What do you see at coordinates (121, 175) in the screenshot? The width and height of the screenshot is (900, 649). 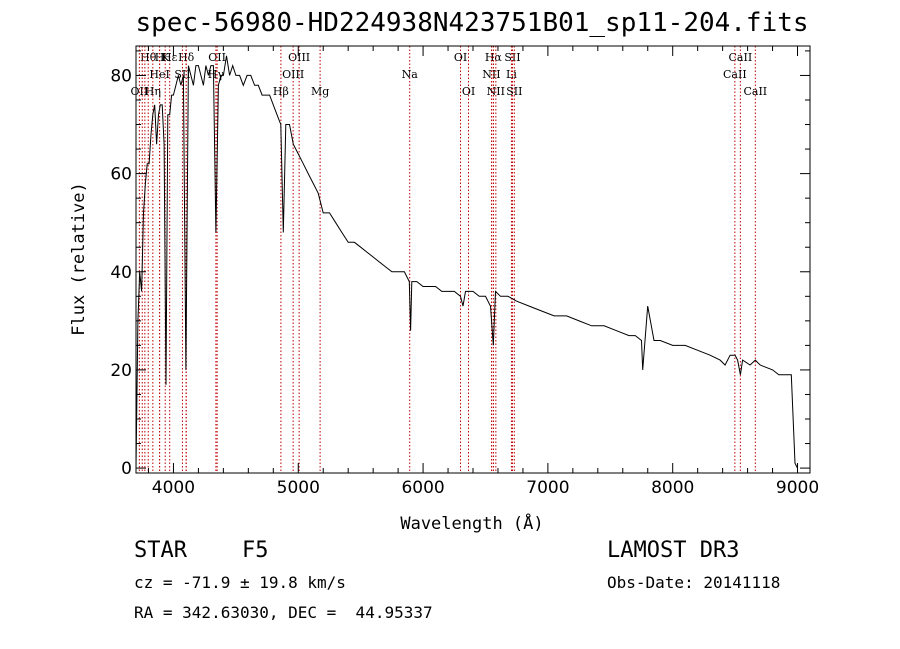 I see `y-tick-label: 60` at bounding box center [121, 175].